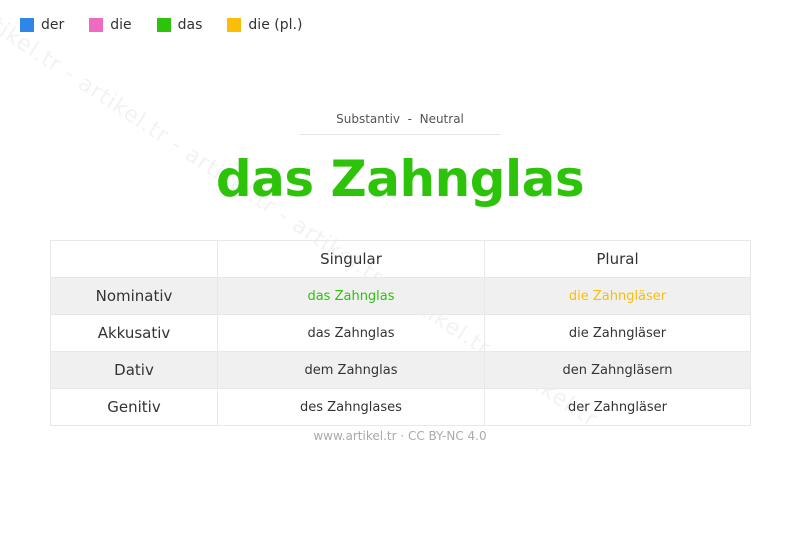 The height and width of the screenshot is (533, 800). Describe the element at coordinates (134, 407) in the screenshot. I see `case-label: Genitiv` at that location.